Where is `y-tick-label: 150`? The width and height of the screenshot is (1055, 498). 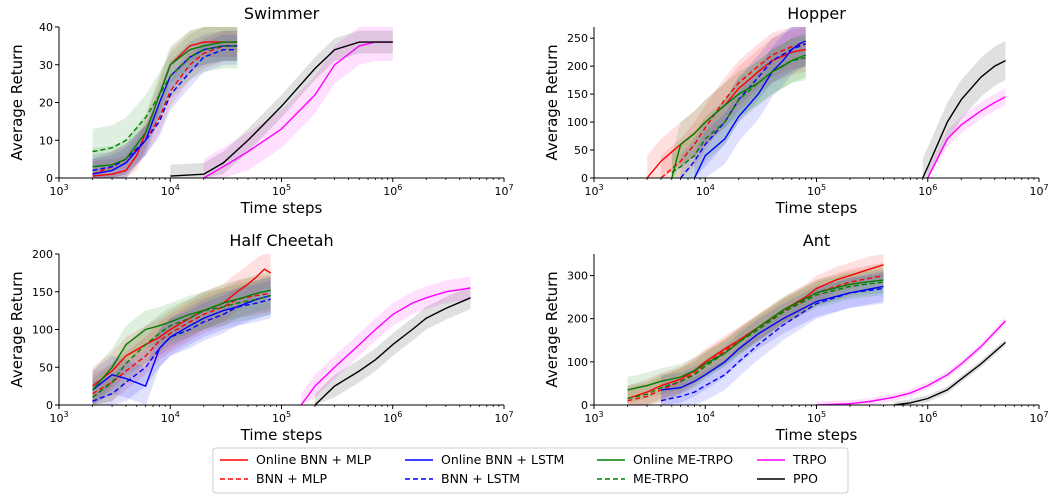 y-tick-label: 150 is located at coordinates (42, 292).